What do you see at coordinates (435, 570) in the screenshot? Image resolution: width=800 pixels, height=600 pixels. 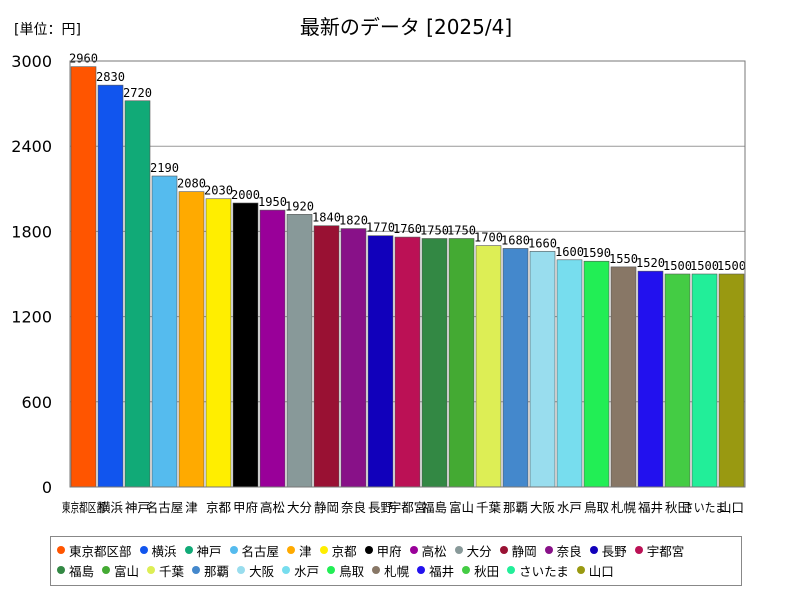 I see `legend-item: 福井` at bounding box center [435, 570].